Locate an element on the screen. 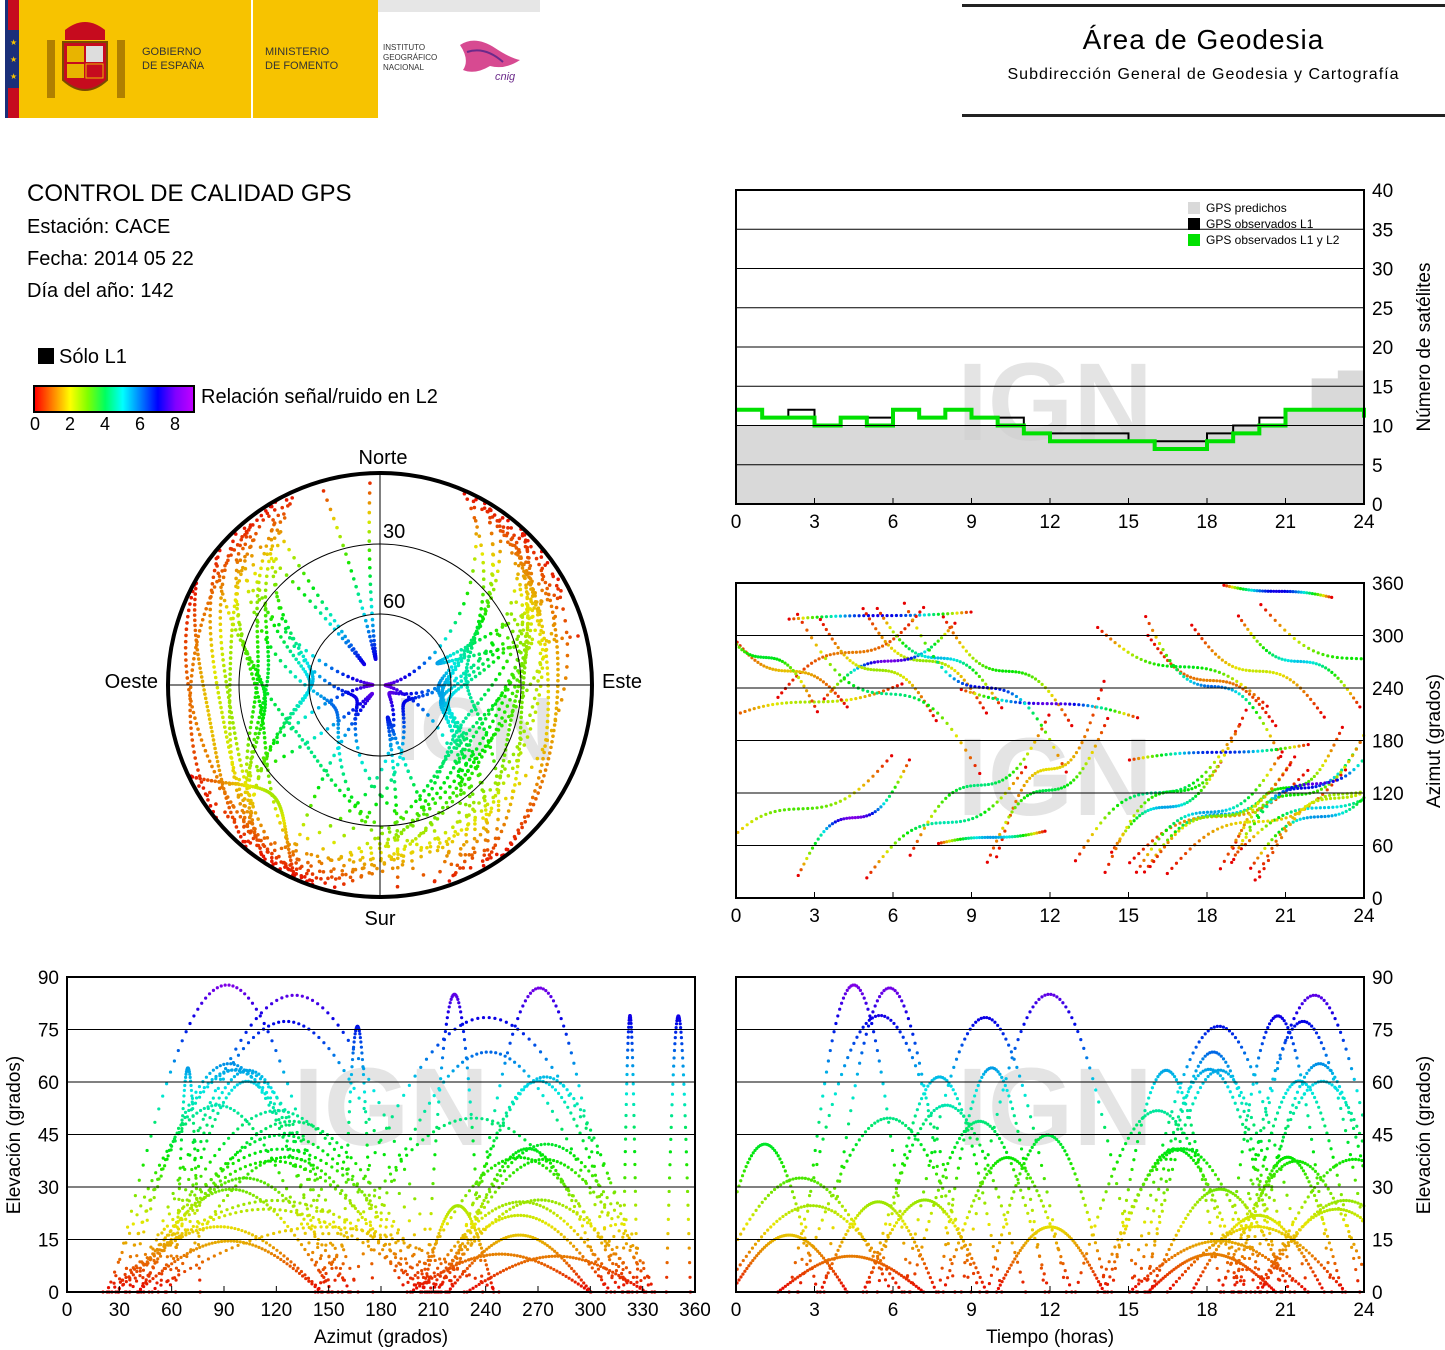 The image size is (1445, 1350). x-tick-label: 9 is located at coordinates (971, 916).